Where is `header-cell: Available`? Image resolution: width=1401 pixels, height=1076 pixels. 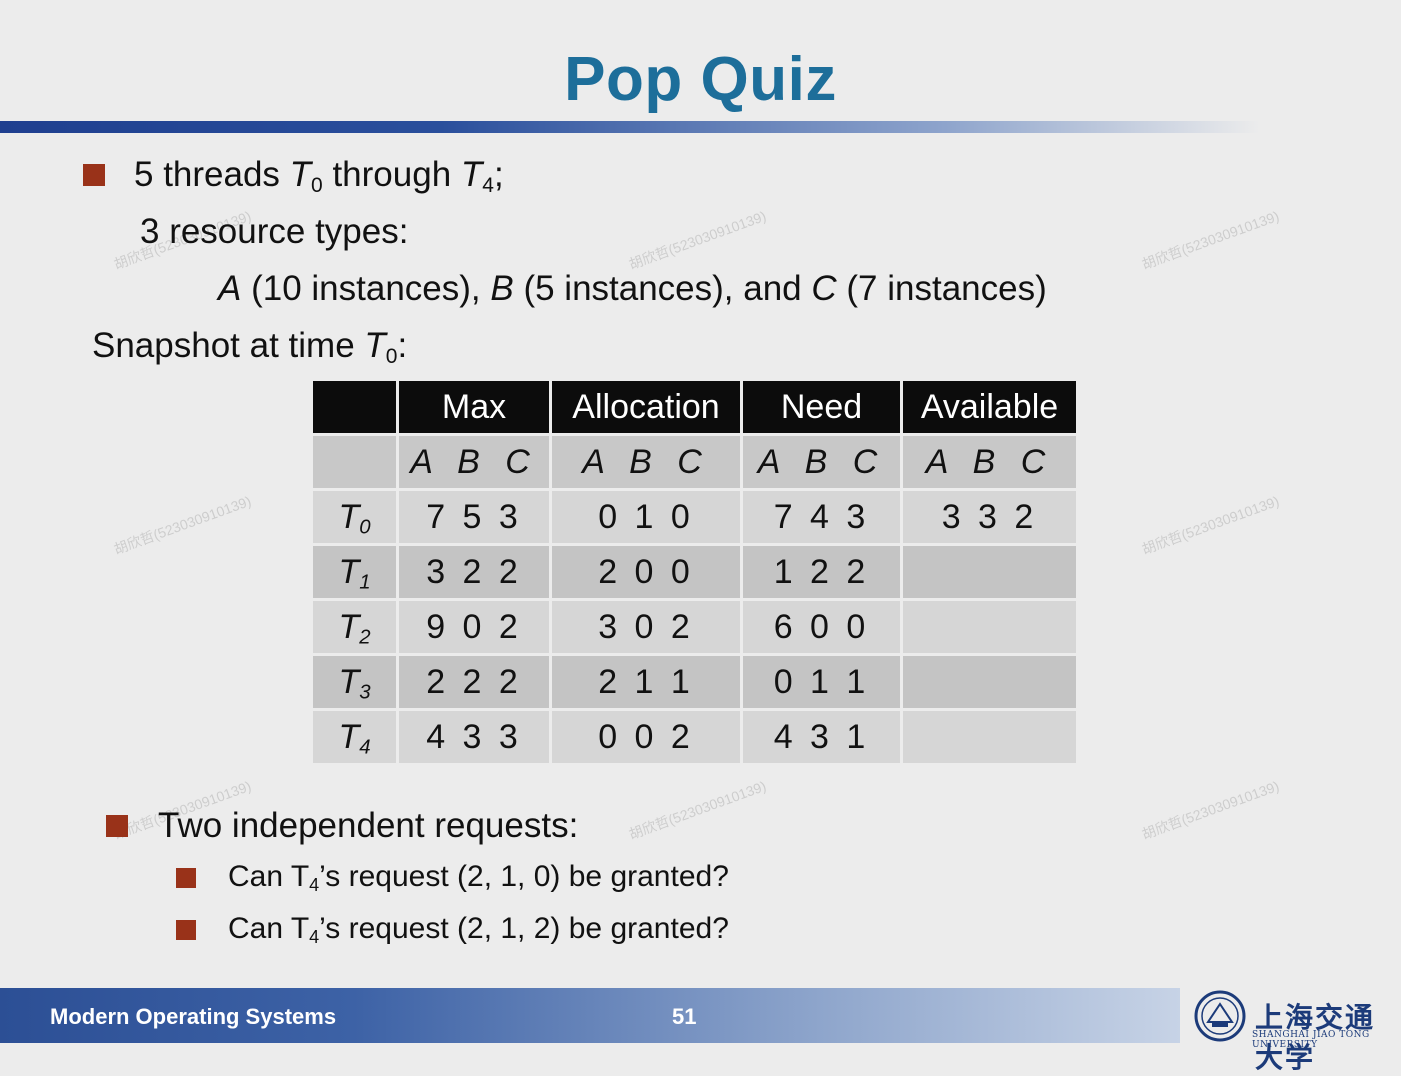
header-cell: Available is located at coordinates (989, 407).